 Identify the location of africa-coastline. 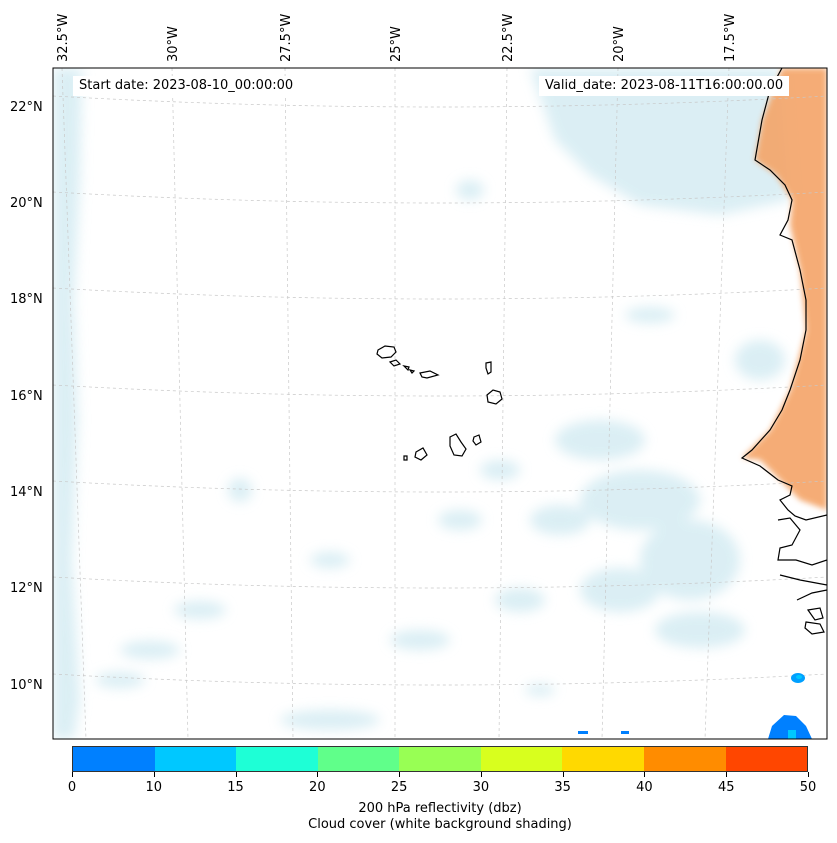
(783, 294).